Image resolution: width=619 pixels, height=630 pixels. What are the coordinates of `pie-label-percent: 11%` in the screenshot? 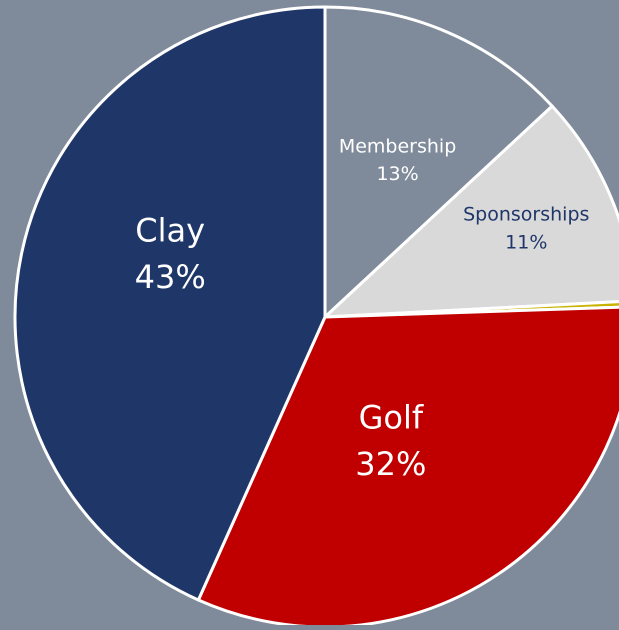 It's located at (526, 242).